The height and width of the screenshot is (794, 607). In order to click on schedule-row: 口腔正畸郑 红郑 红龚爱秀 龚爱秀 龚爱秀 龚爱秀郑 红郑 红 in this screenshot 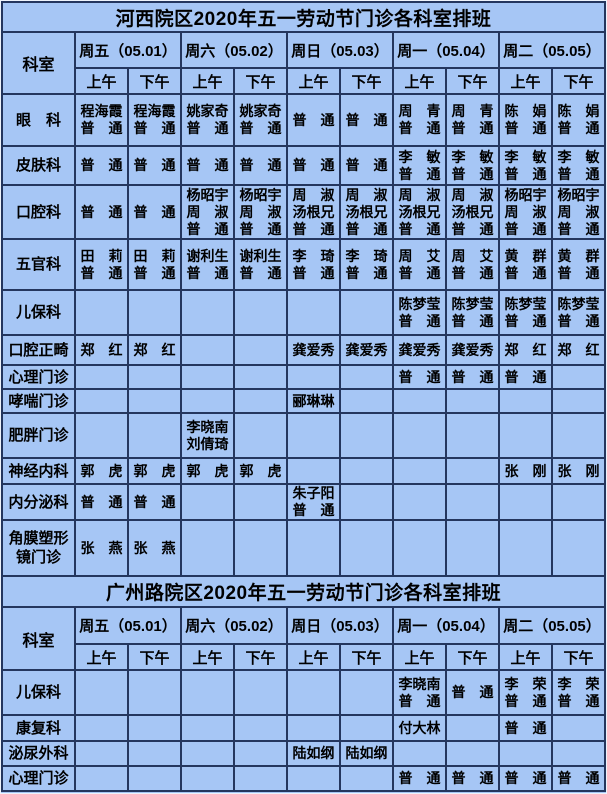, I will do `click(303, 350)`.